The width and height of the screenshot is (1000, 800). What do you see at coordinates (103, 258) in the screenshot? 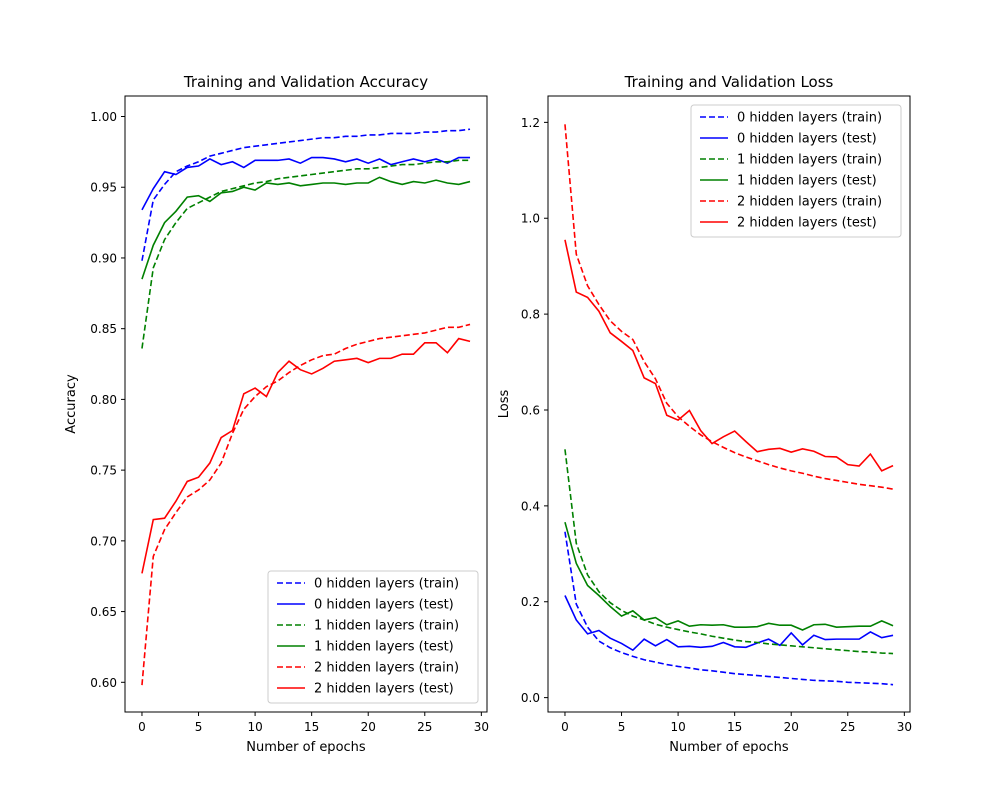
I see `y-tick-label: 0.90` at bounding box center [103, 258].